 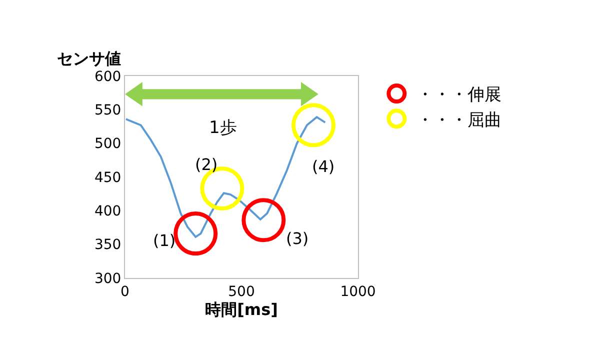 I want to click on y-tick-label: 300, so click(x=108, y=278).